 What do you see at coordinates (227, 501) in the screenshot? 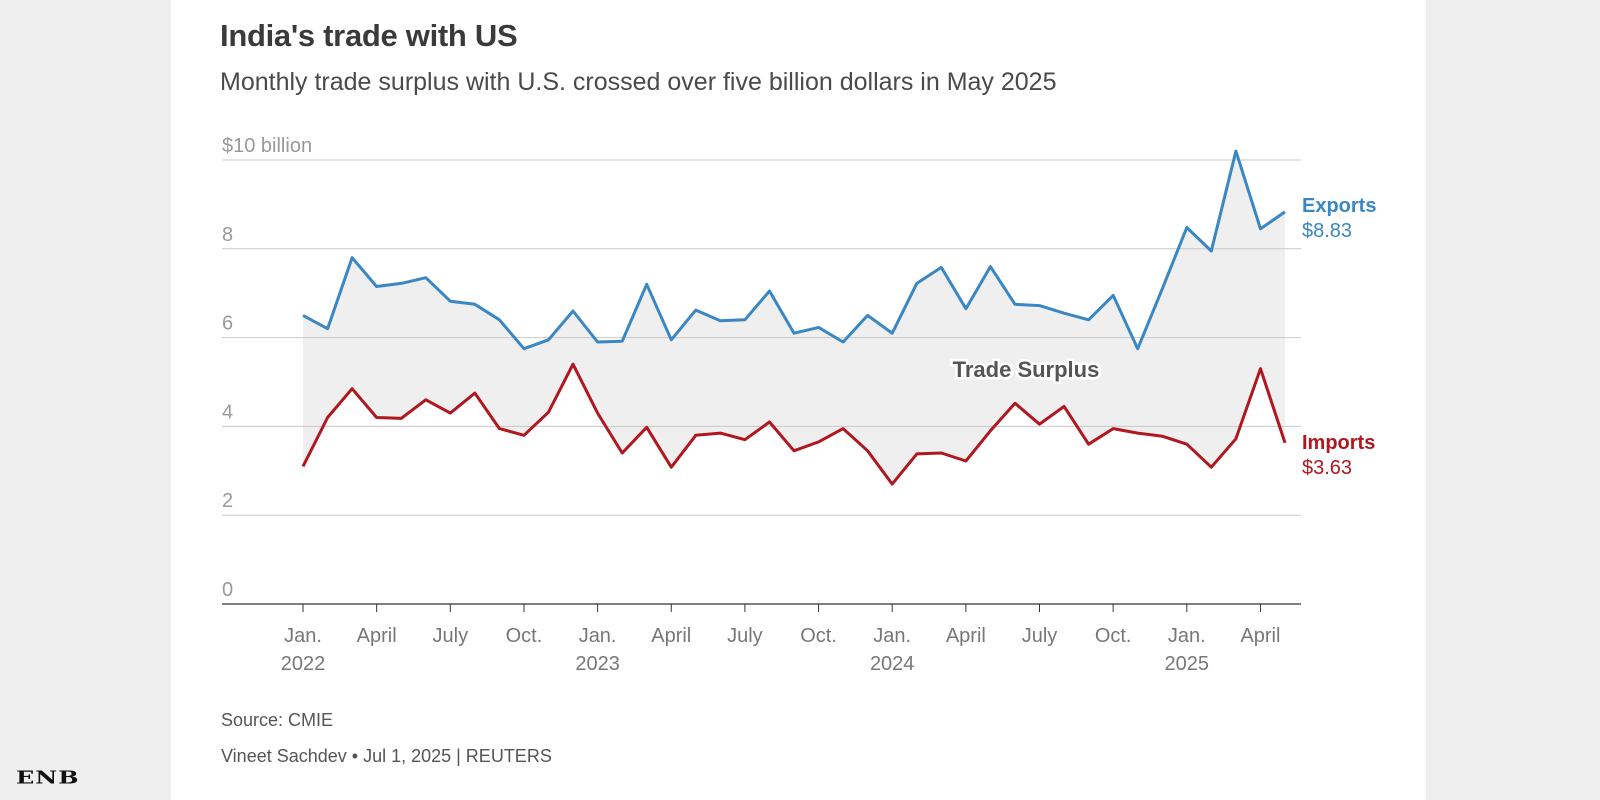
I see `y-tick-label: 2` at bounding box center [227, 501].